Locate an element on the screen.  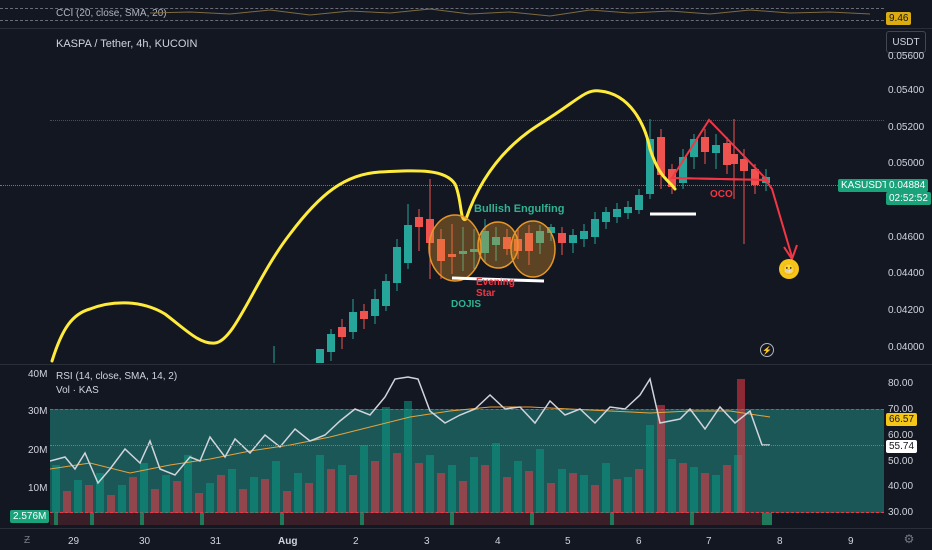
rsi-tick: 40.00 is located at coordinates (901, 486).